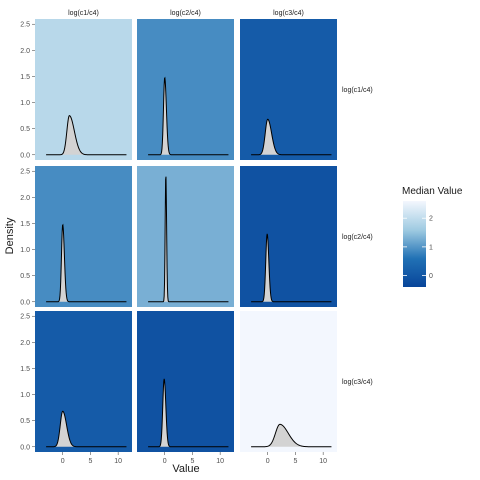  I want to click on legend-tick-label: 1, so click(431, 247).